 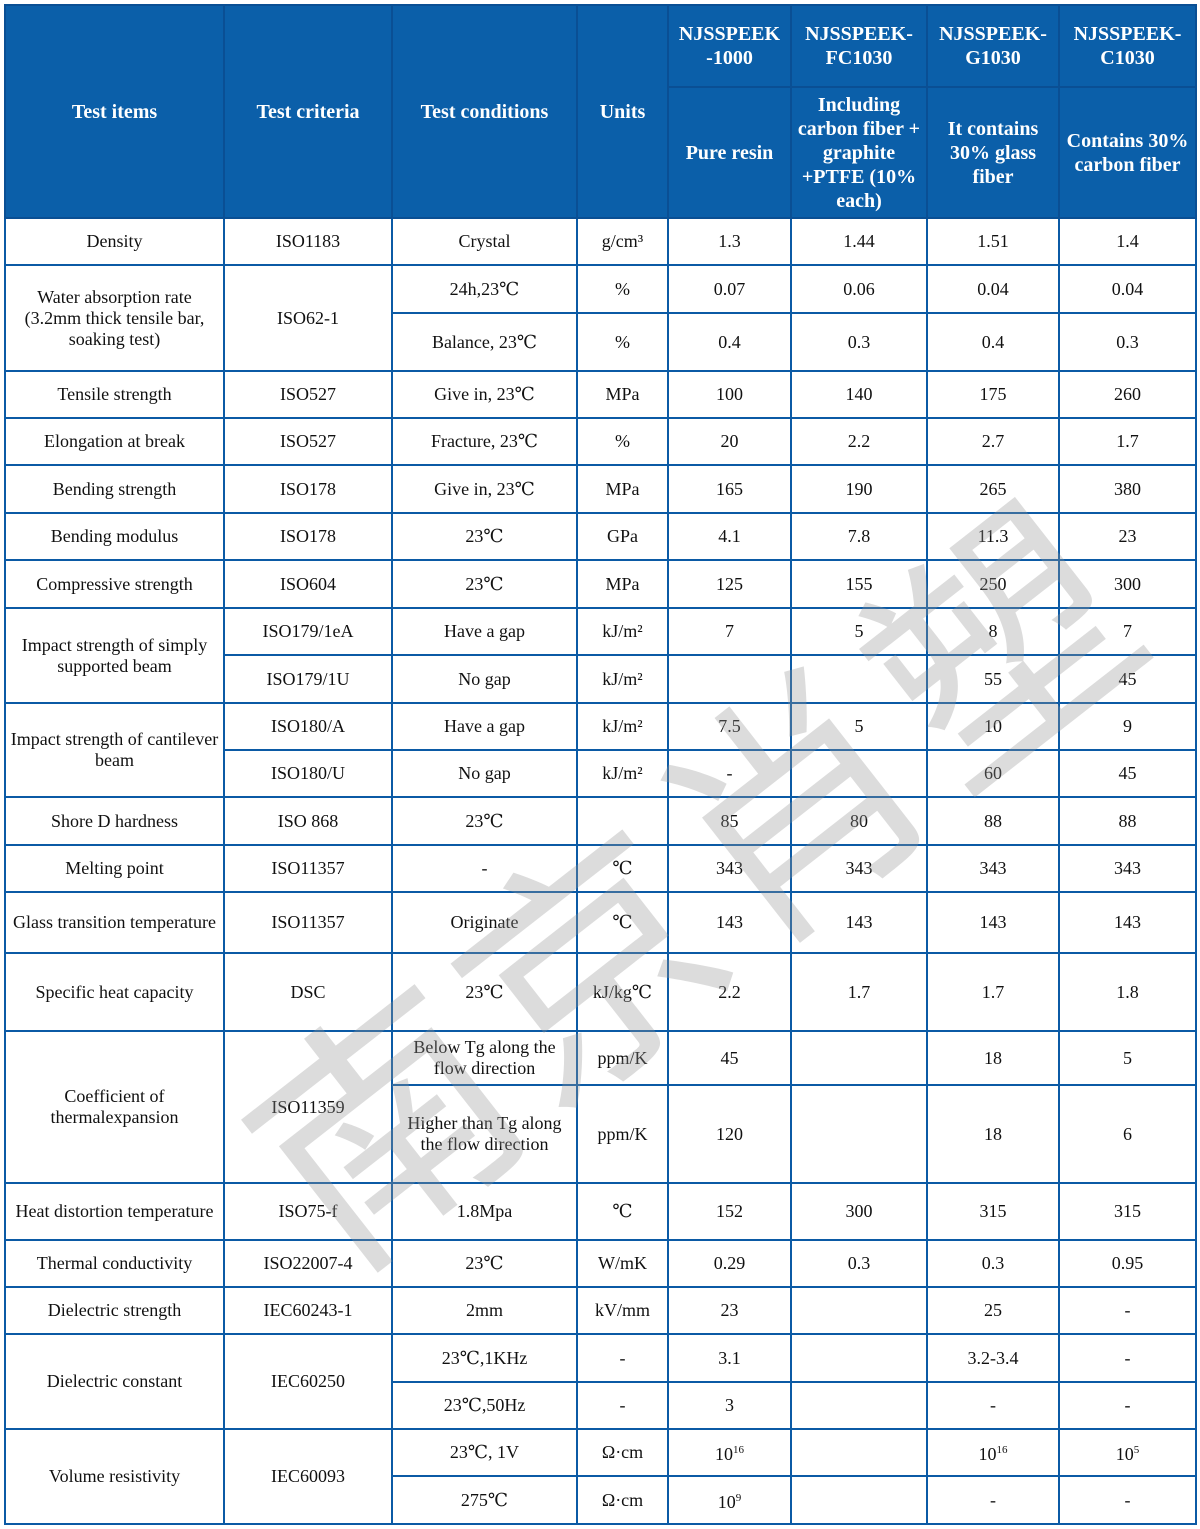 I want to click on table-cell: 1.4, so click(x=1127, y=241).